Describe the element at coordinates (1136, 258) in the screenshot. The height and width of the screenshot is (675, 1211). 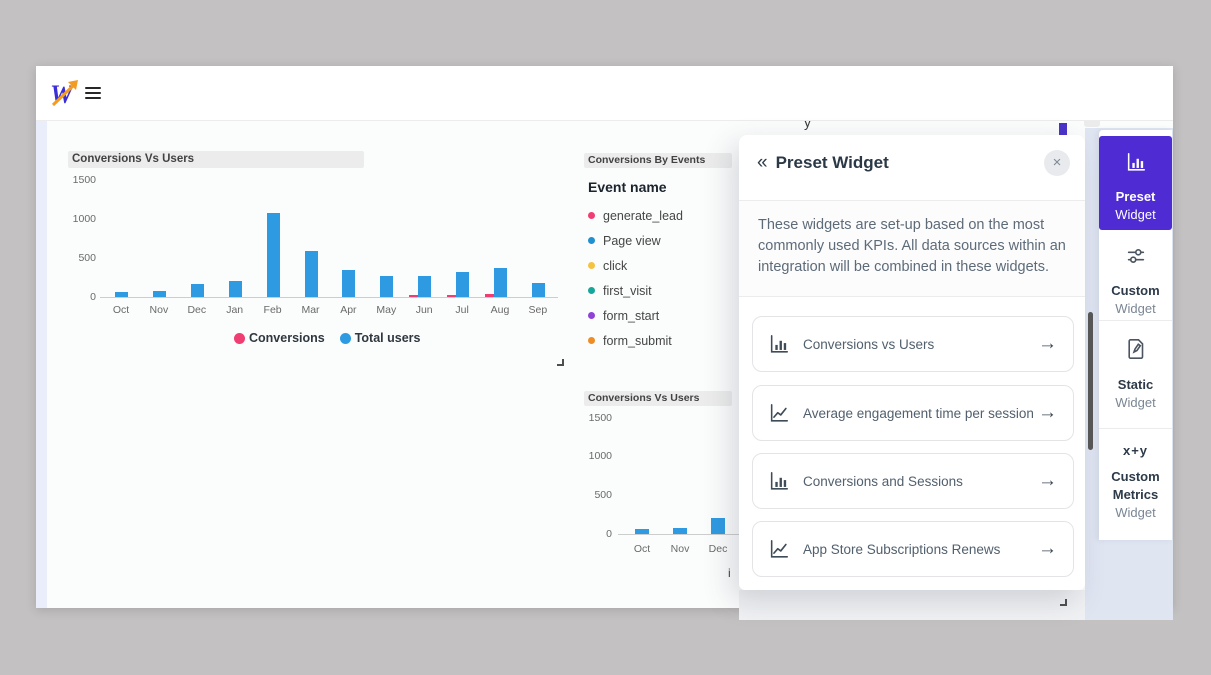
I see `sliders-icon` at that location.